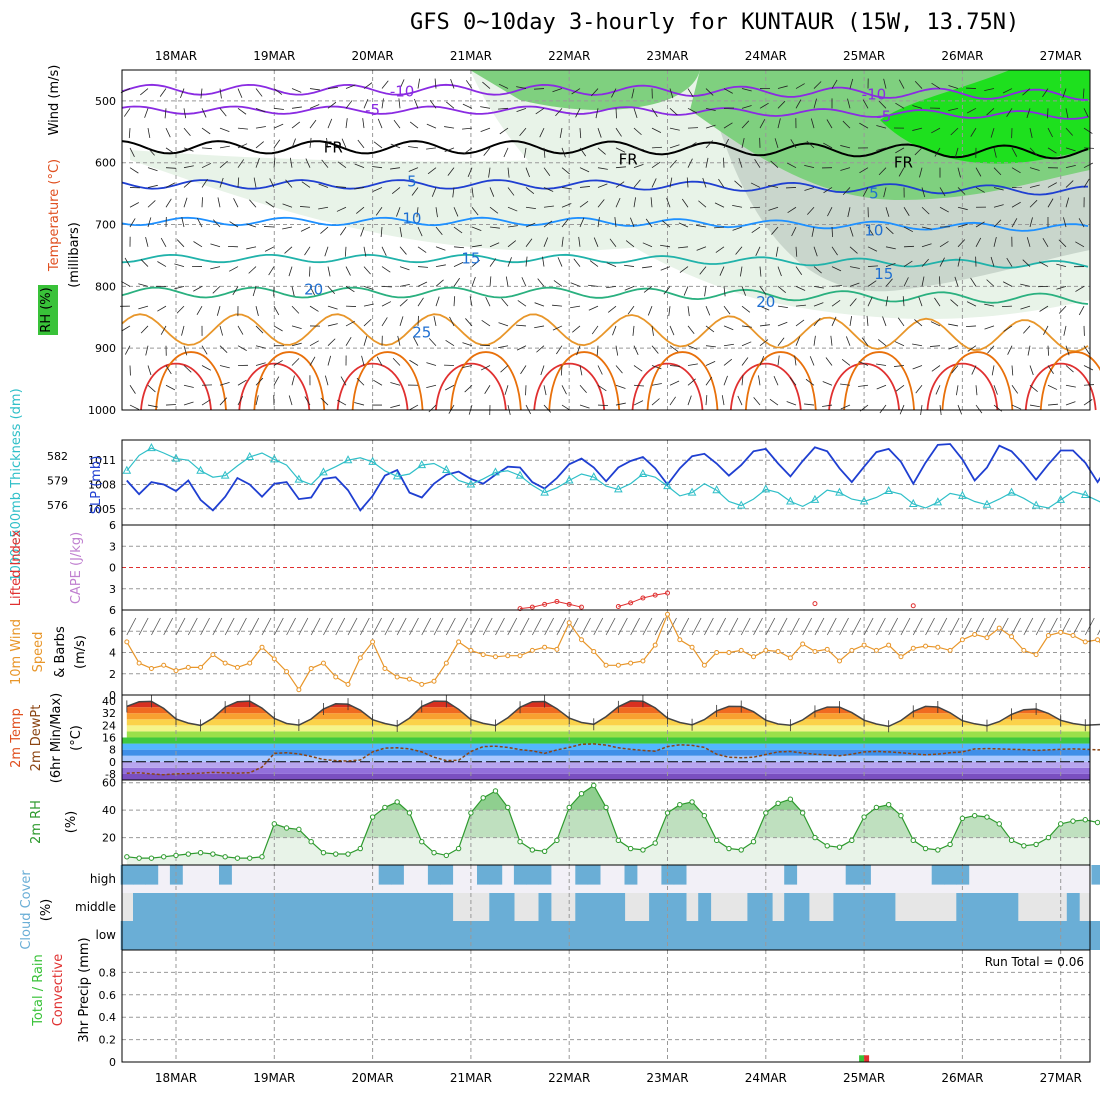  Describe the element at coordinates (867, 1058) in the screenshot. I see `precip-bar-convective` at that location.